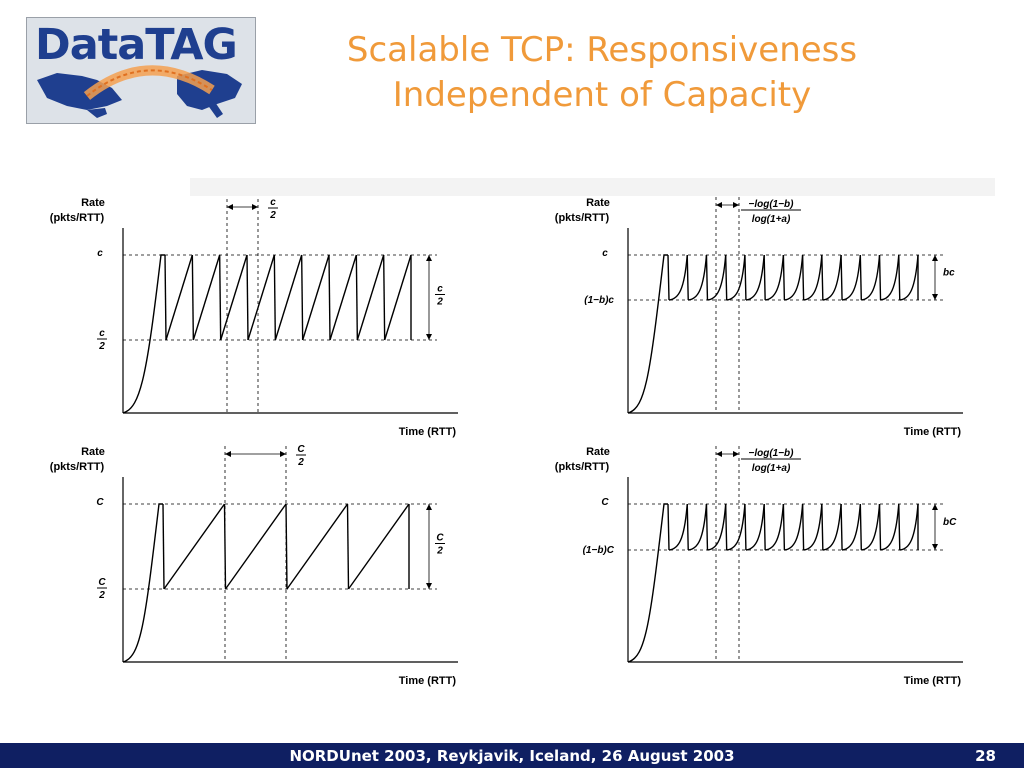 This screenshot has width=1024, height=768. Describe the element at coordinates (950, 522) in the screenshot. I see `amplitude-label: bC` at that location.